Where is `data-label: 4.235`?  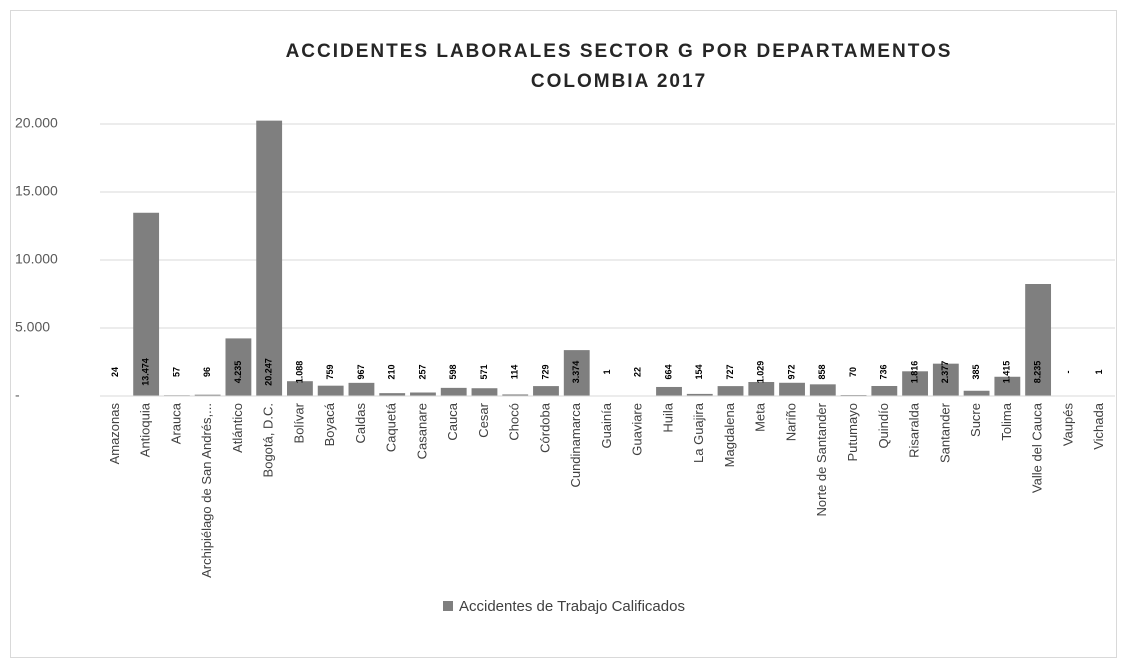 data-label: 4.235 is located at coordinates (238, 372).